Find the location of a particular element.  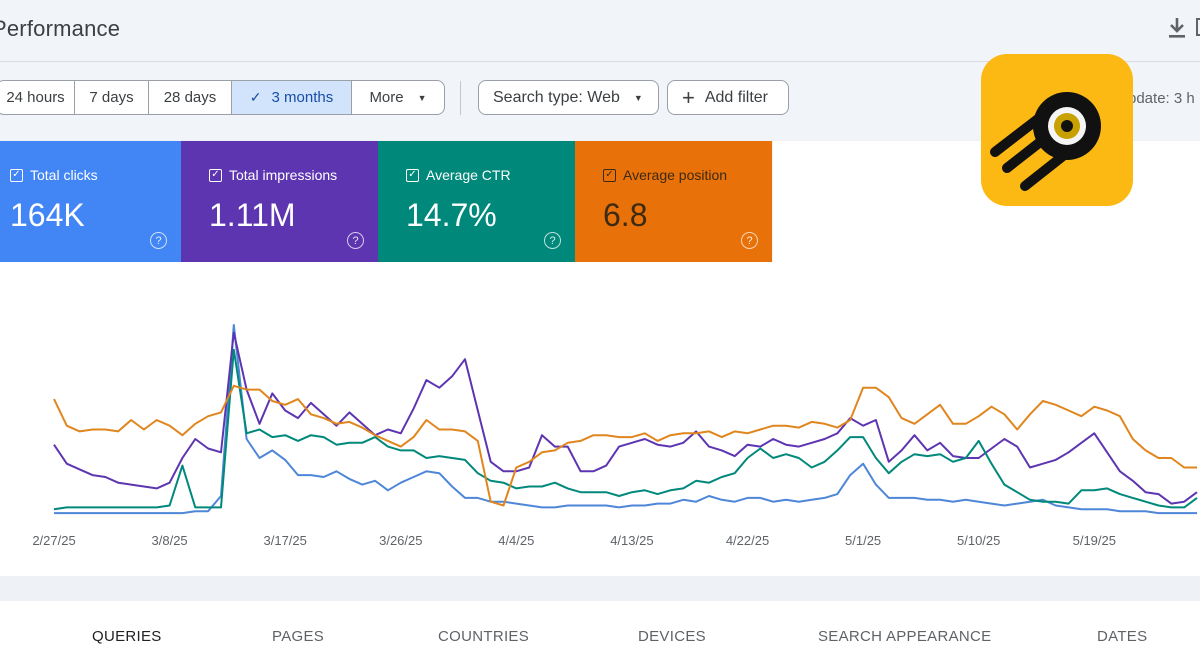

x-tick-label: 3/26/25 is located at coordinates (400, 540).